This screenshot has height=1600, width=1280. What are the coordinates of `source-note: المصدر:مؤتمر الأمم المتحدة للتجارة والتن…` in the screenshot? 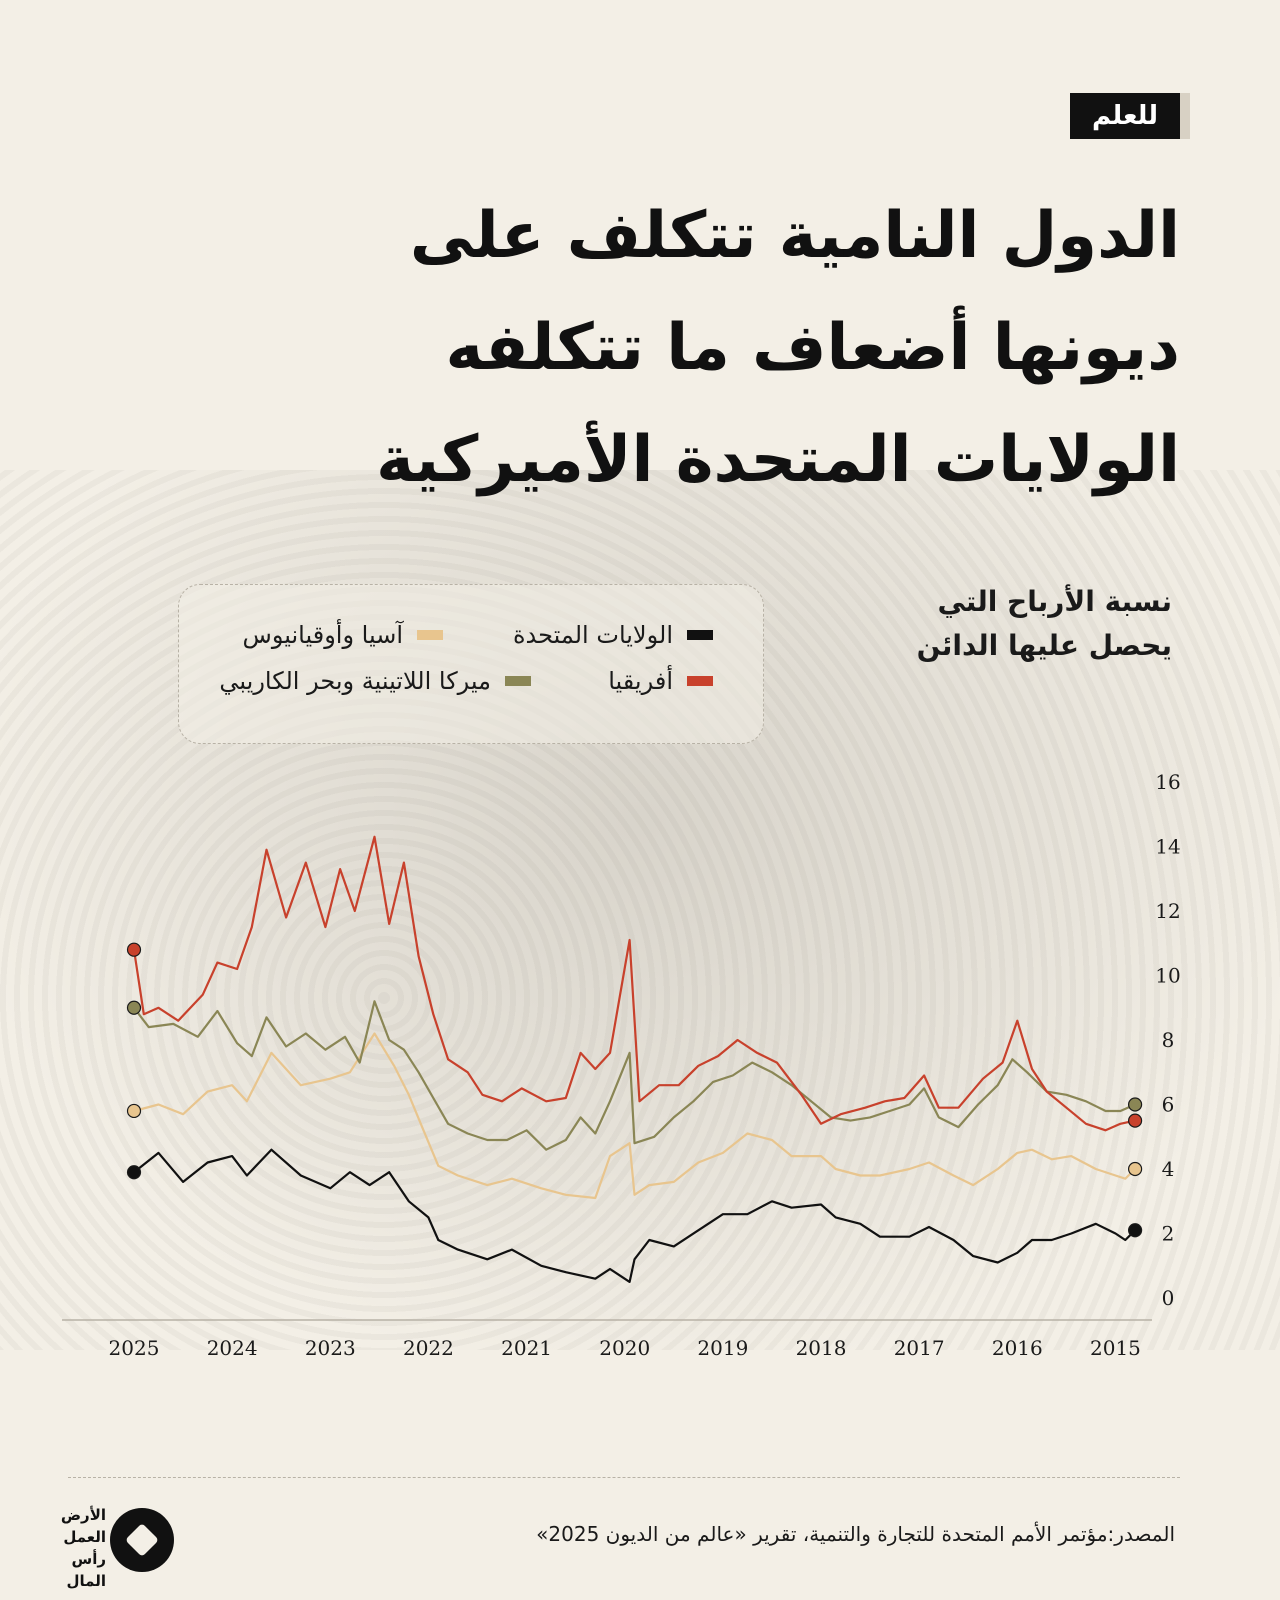 It's located at (855, 1534).